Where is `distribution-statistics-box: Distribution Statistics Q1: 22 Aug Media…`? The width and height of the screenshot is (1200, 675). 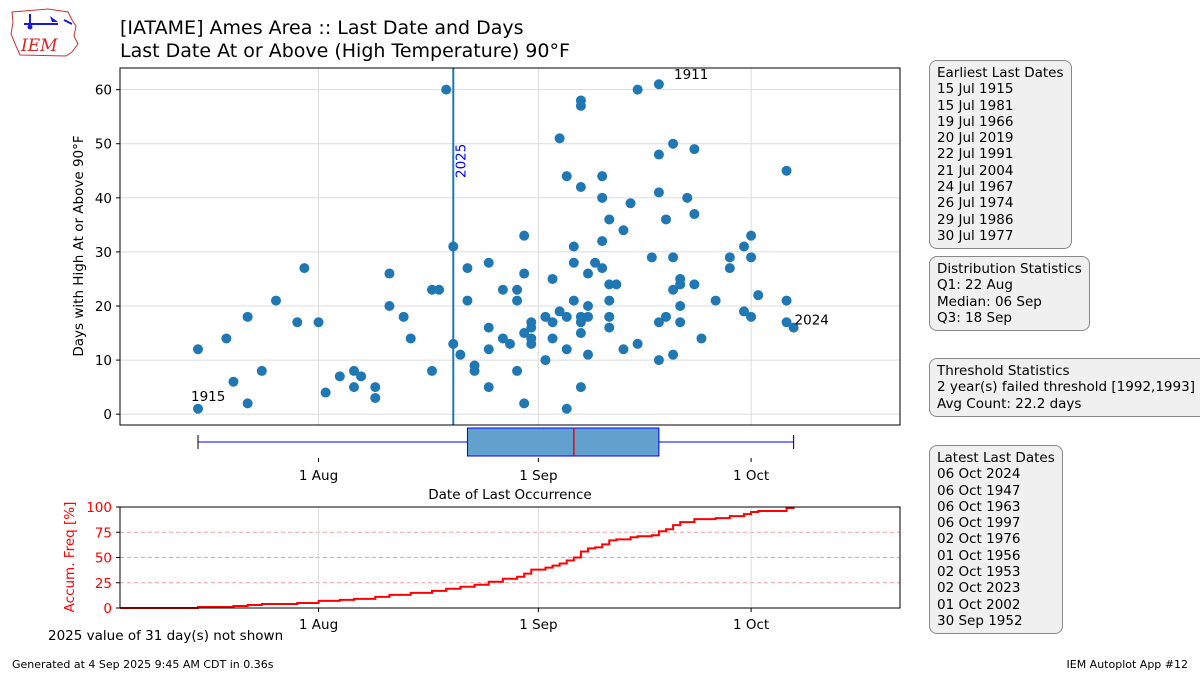 distribution-statistics-box: Distribution Statistics Q1: 22 Aug Media… is located at coordinates (1009, 294).